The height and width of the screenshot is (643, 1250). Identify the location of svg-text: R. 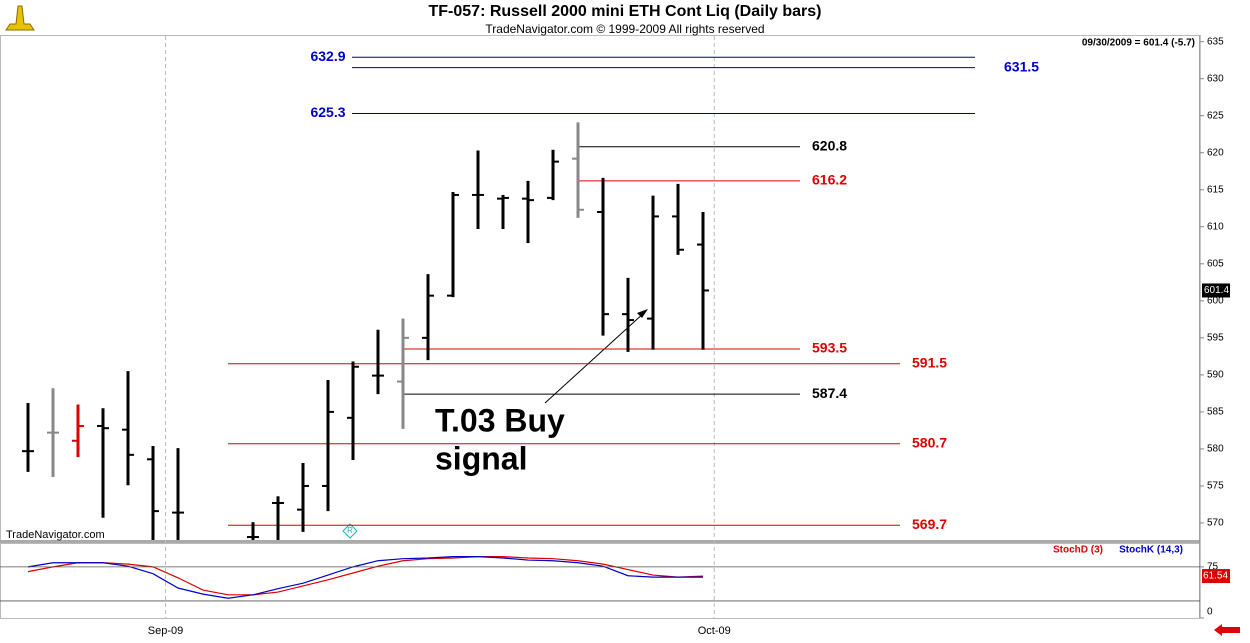
(350, 530).